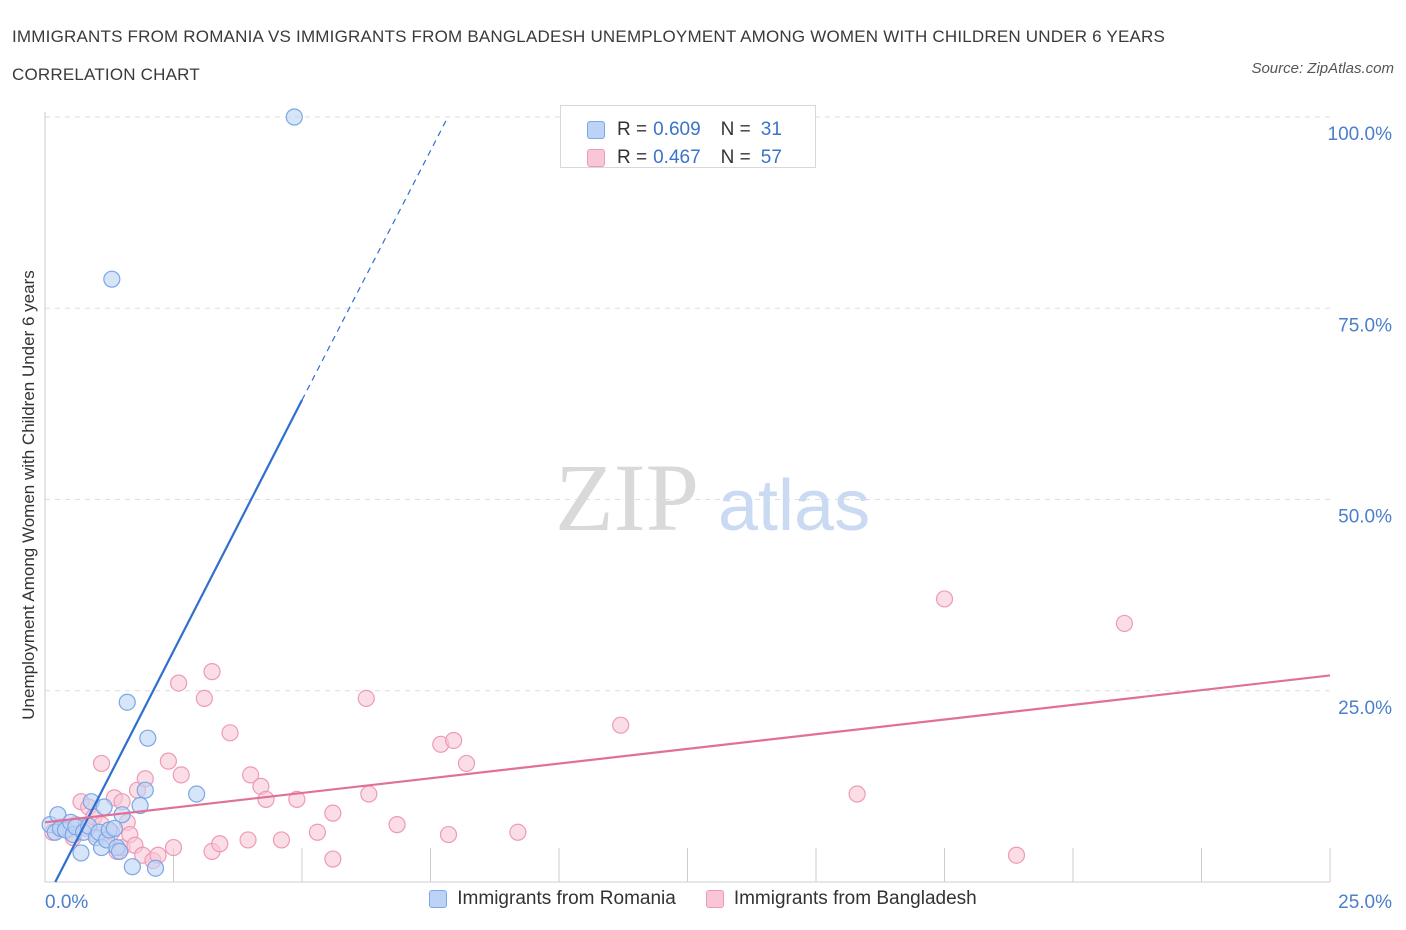 The height and width of the screenshot is (930, 1406). I want to click on legend-item-bangladesh: Immigrants from Bangladesh, so click(841, 899).